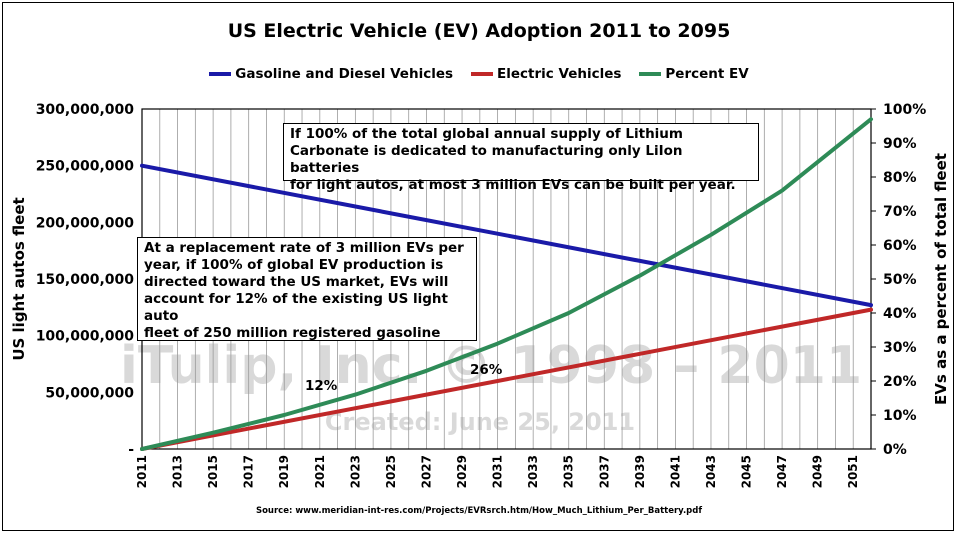 The width and height of the screenshot is (958, 535). Describe the element at coordinates (249, 471) in the screenshot. I see `x-tick-label: 2017` at that location.